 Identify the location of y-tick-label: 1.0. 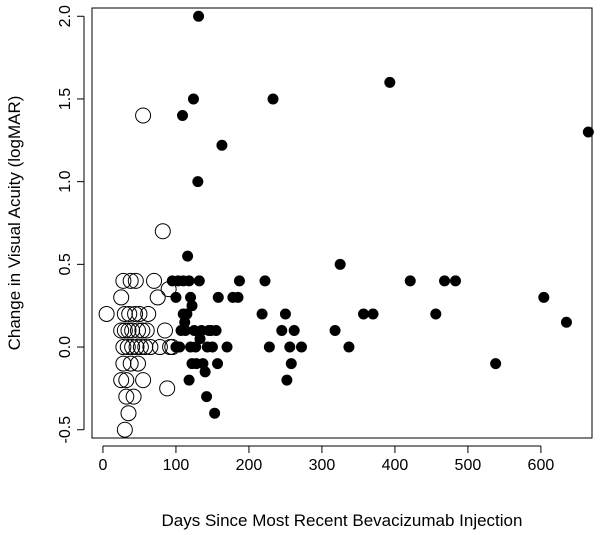
(65, 181).